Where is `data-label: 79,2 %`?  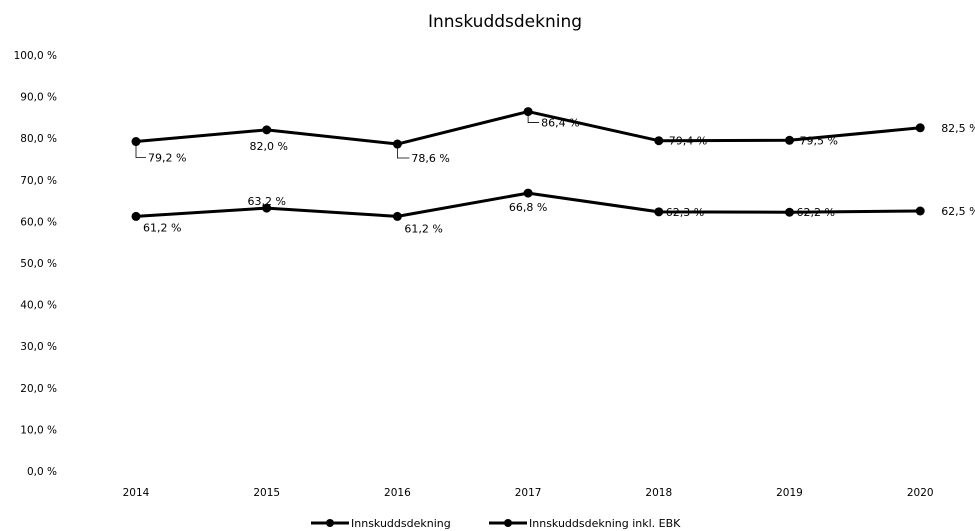 data-label: 79,2 % is located at coordinates (167, 158).